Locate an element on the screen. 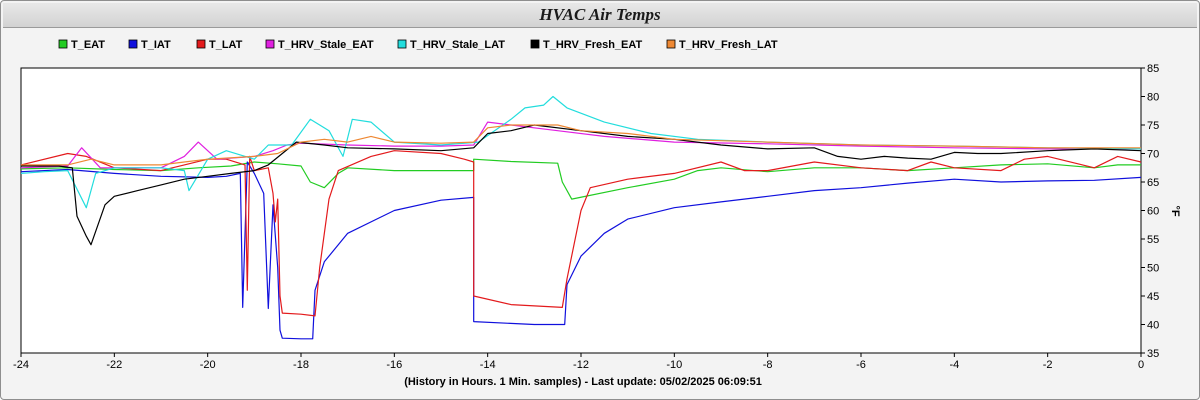  chart-title: HVAC Air Temps is located at coordinates (600, 14).